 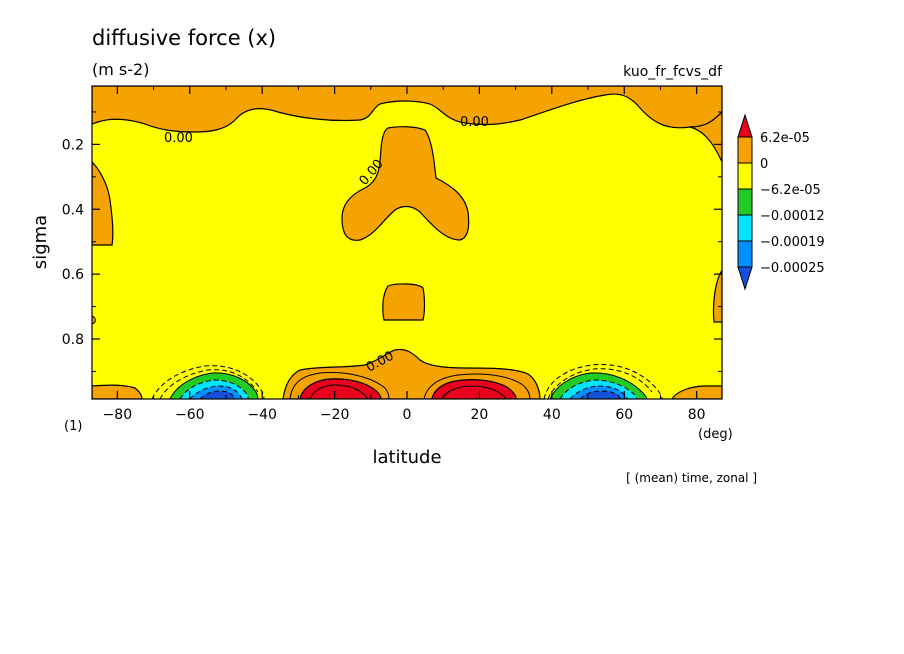 I want to click on contour-positive-outer-s, so click(x=339, y=385).